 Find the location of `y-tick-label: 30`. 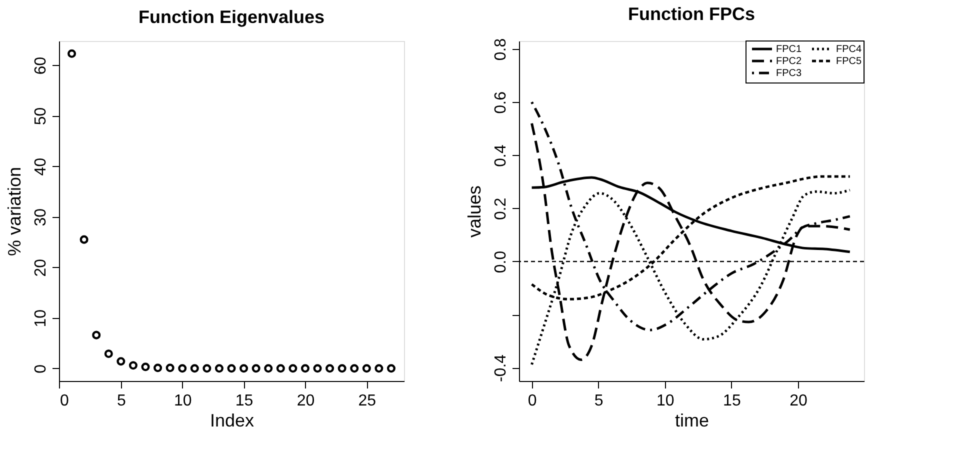

y-tick-label: 30 is located at coordinates (41, 217).